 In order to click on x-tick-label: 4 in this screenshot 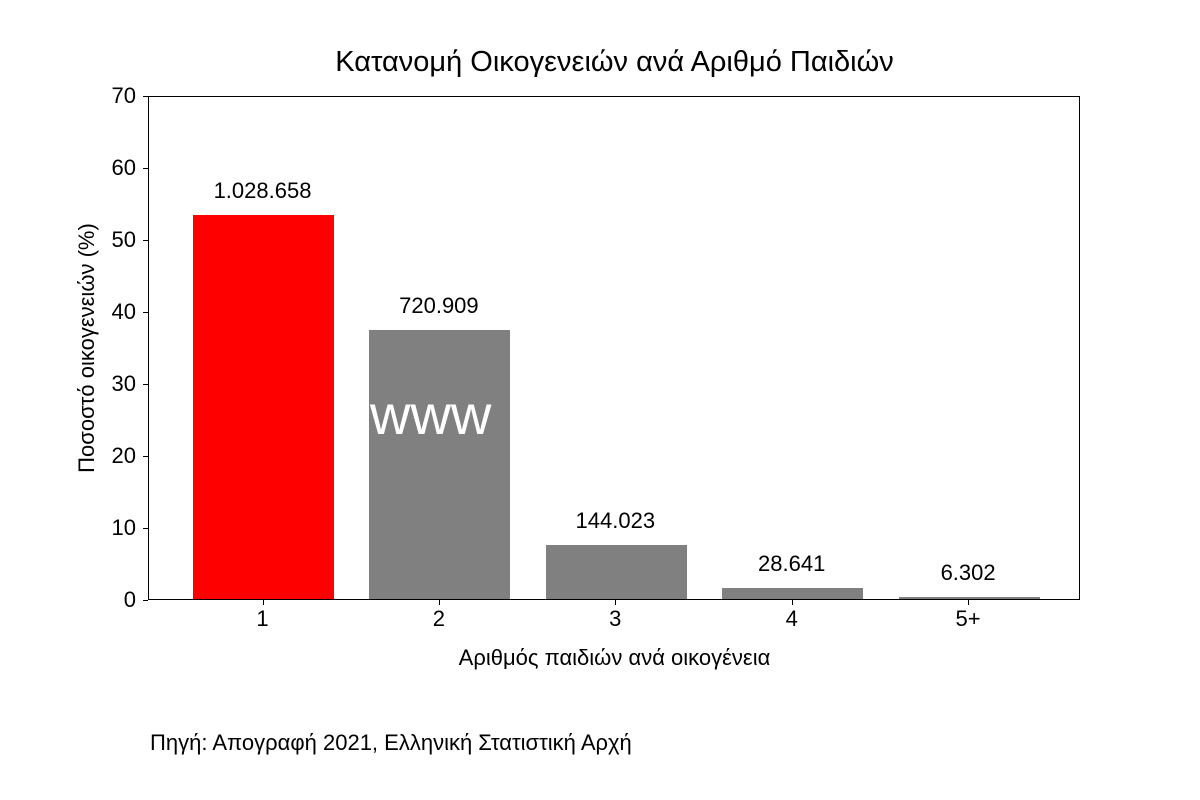, I will do `click(791, 618)`.